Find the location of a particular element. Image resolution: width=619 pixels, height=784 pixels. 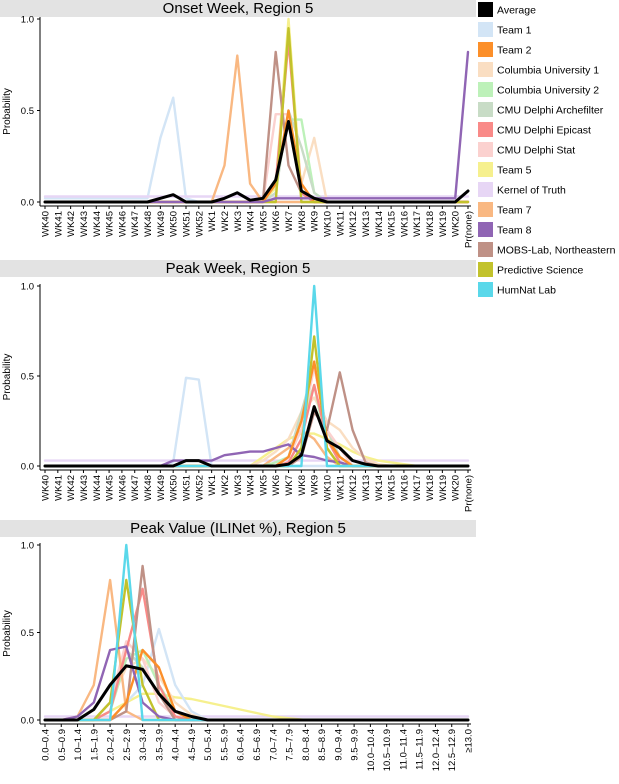

x-tick-label: WK8 is located at coordinates (302, 221).